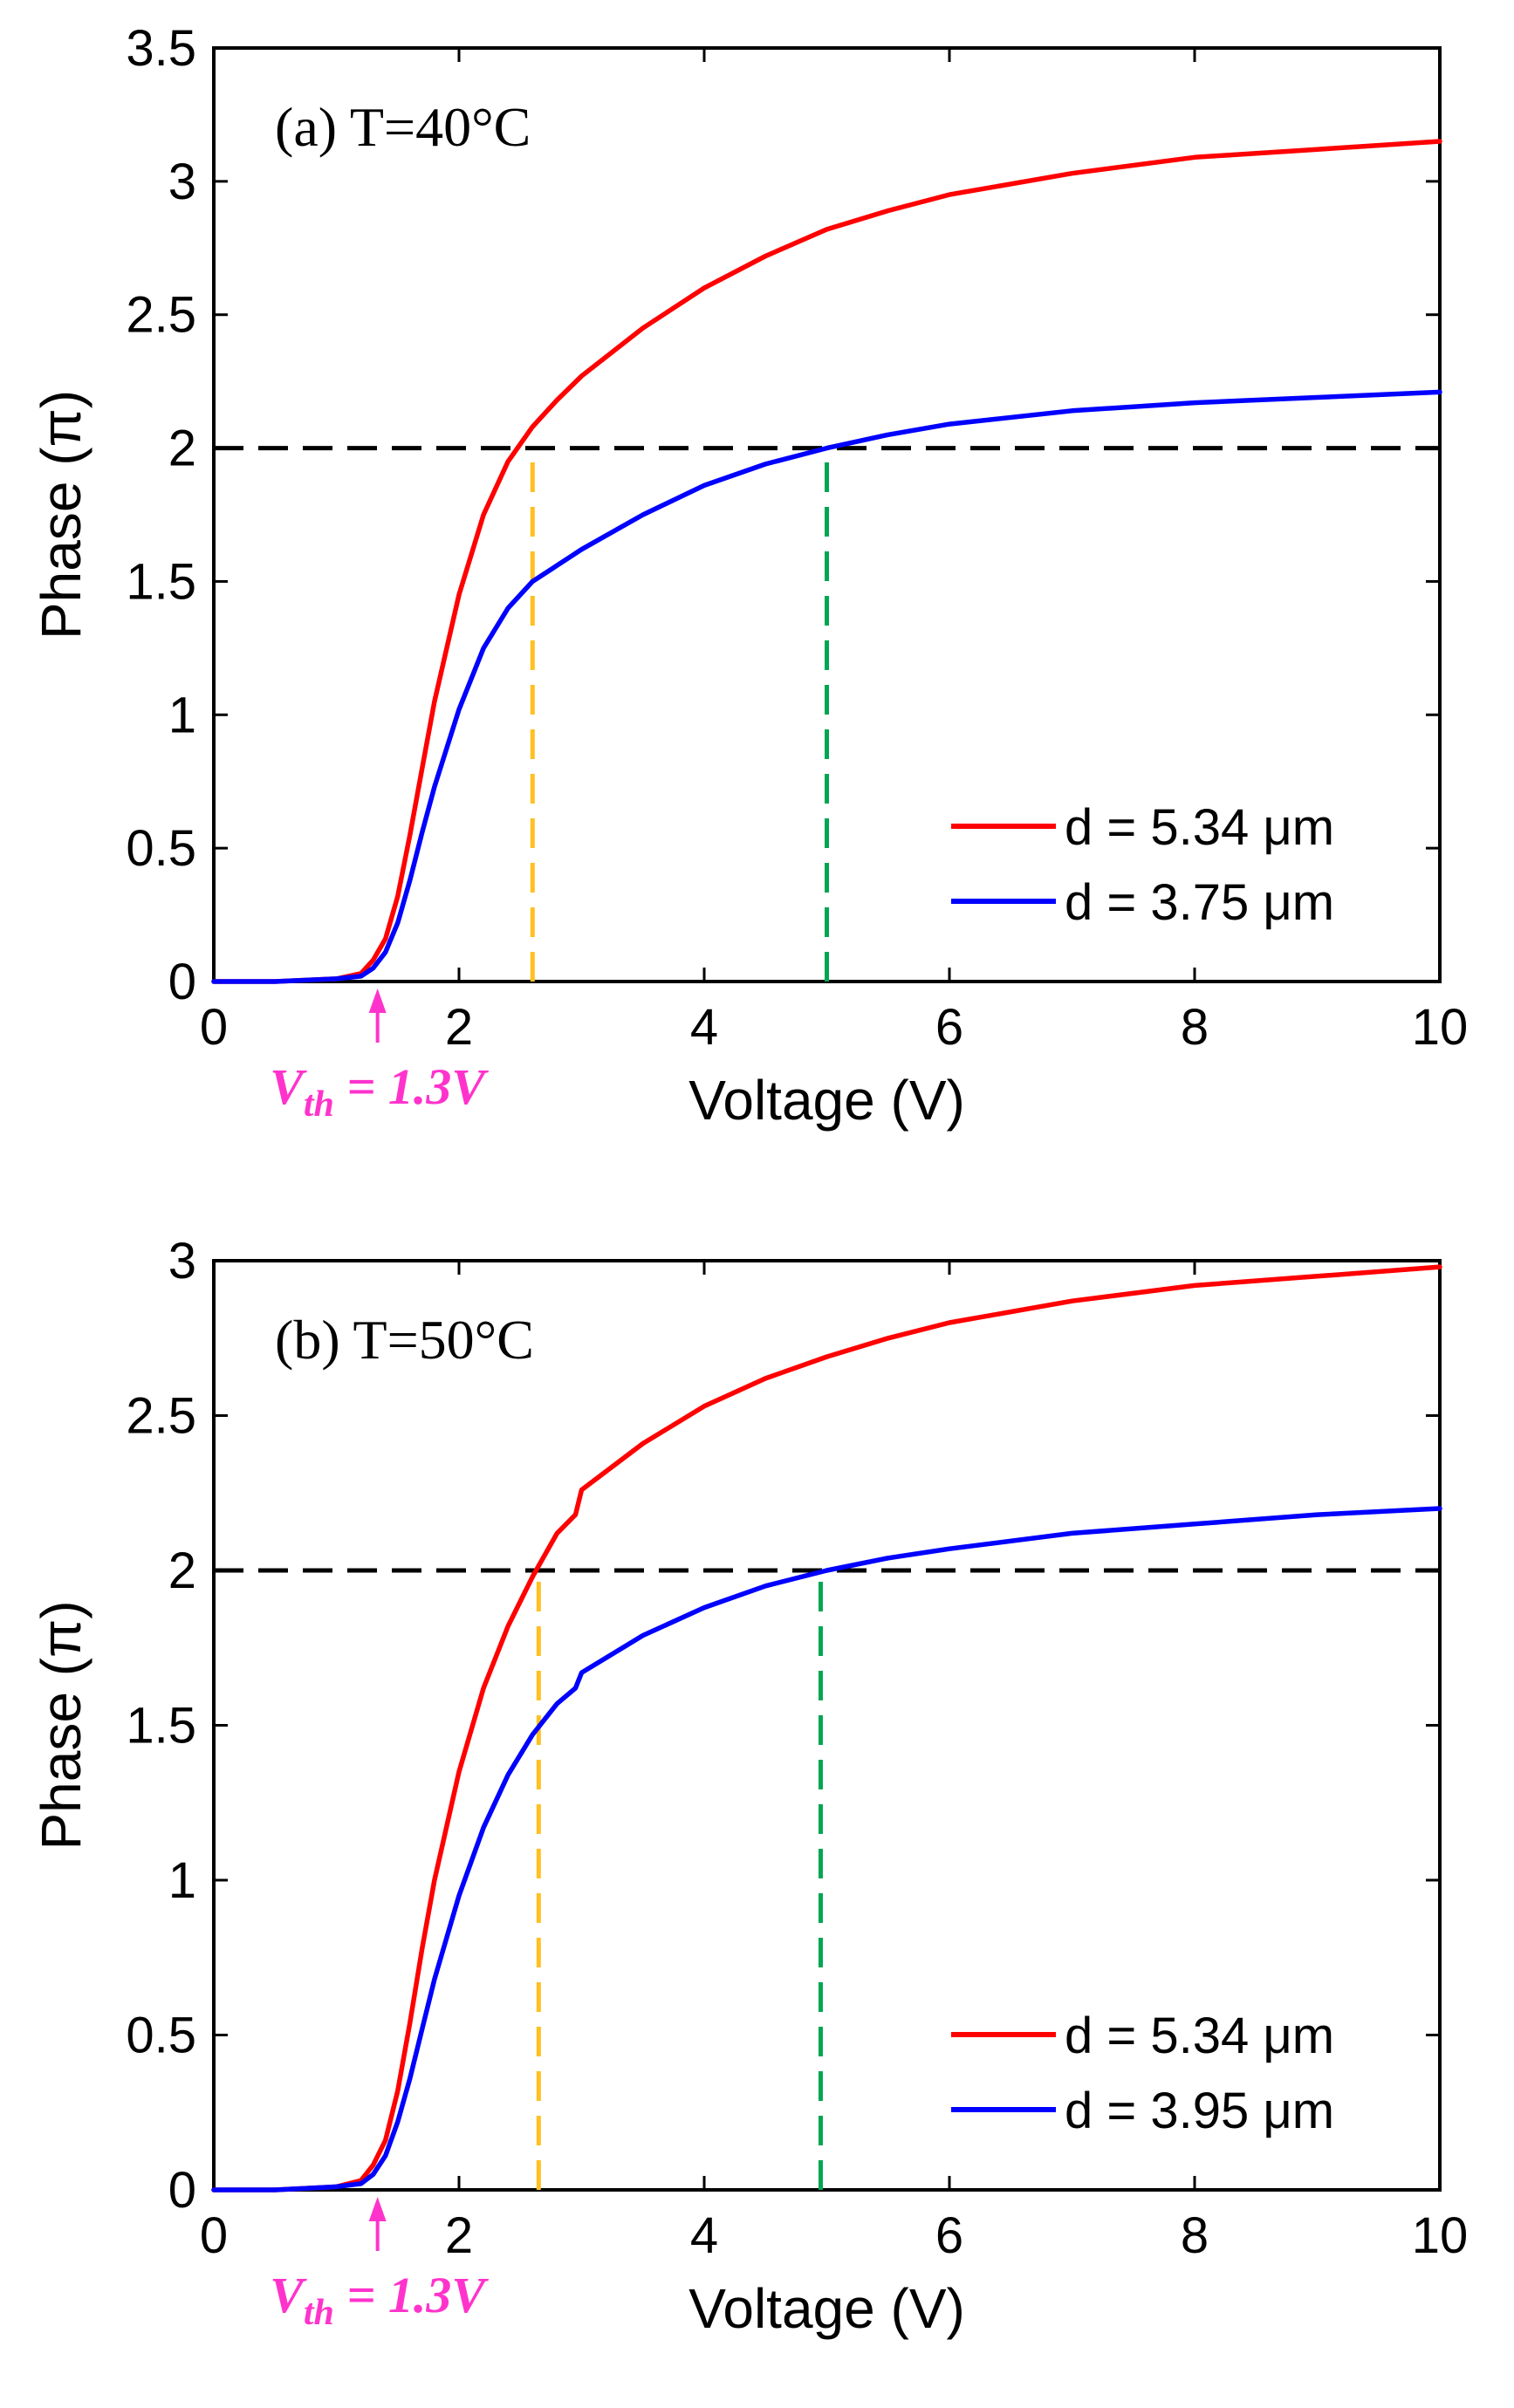  Describe the element at coordinates (459, 1028) in the screenshot. I see `panel-a-x-tick-label: 2` at that location.